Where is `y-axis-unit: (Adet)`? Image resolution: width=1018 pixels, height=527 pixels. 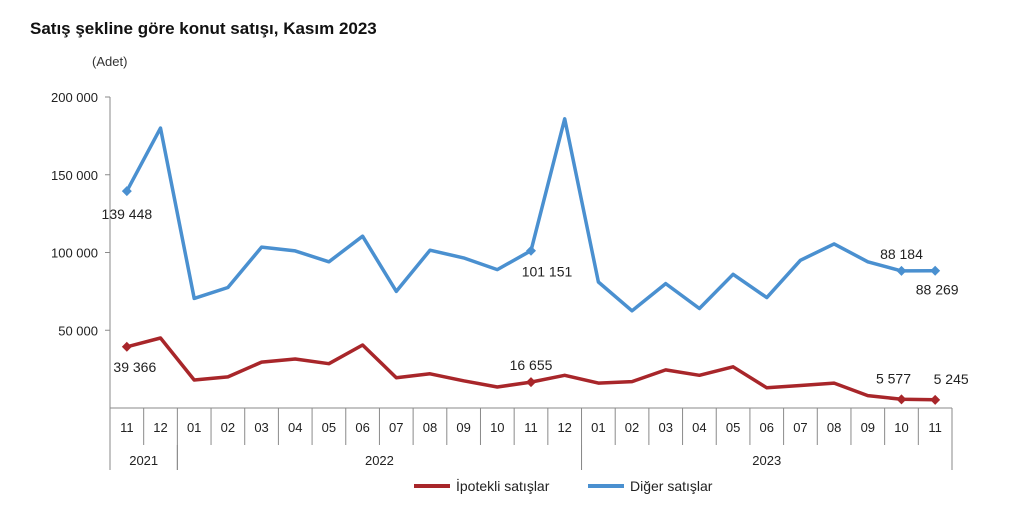
y-axis-unit: (Adet) is located at coordinates (110, 61).